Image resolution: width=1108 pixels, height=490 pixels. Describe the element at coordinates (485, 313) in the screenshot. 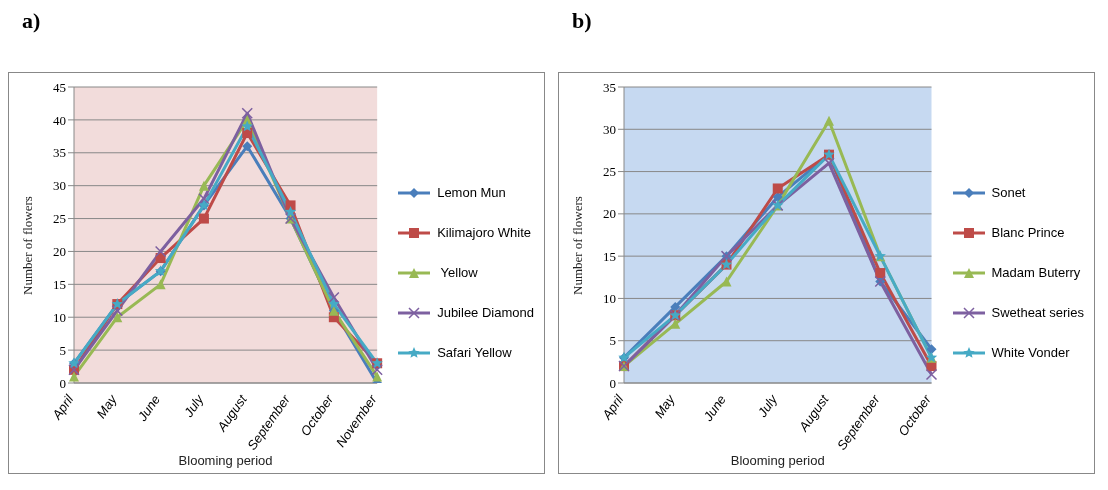

I see `legend-label: Jubilee Diamond` at that location.